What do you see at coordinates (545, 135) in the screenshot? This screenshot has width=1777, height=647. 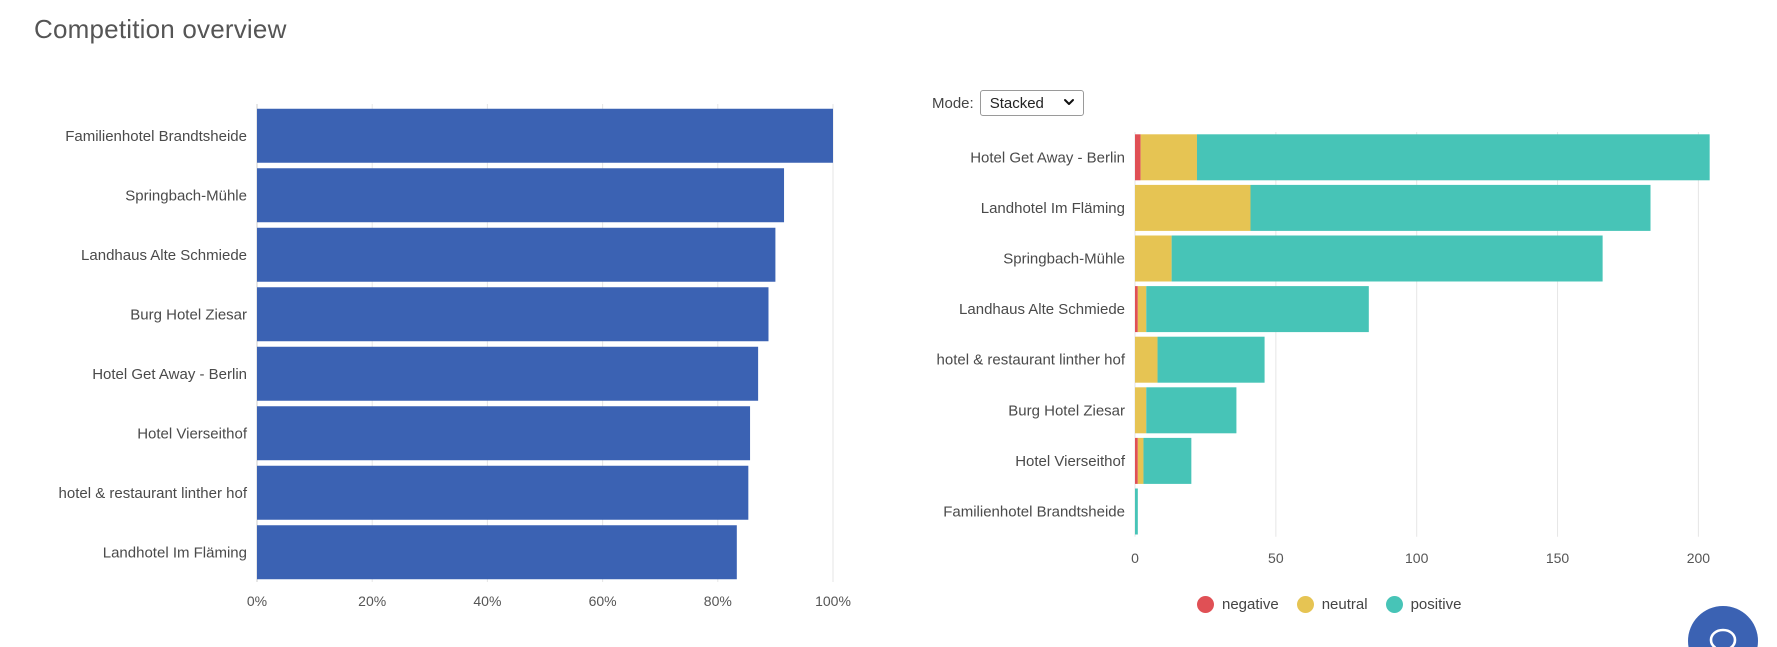 I see `bar-familienhotel-brandtsheide` at bounding box center [545, 135].